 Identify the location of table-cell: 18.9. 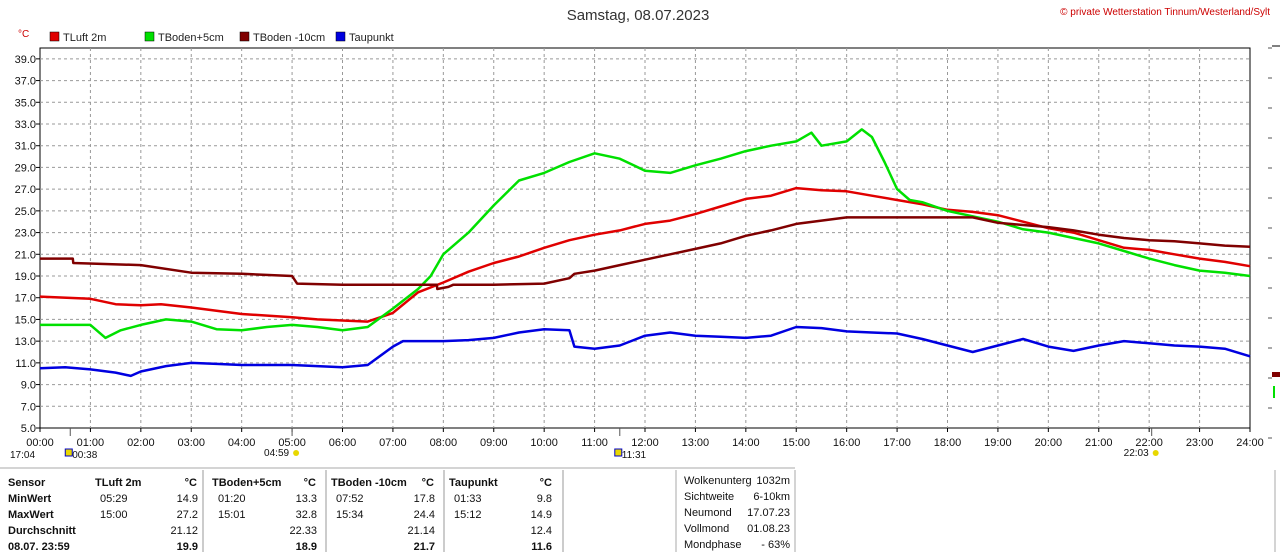
(306, 546).